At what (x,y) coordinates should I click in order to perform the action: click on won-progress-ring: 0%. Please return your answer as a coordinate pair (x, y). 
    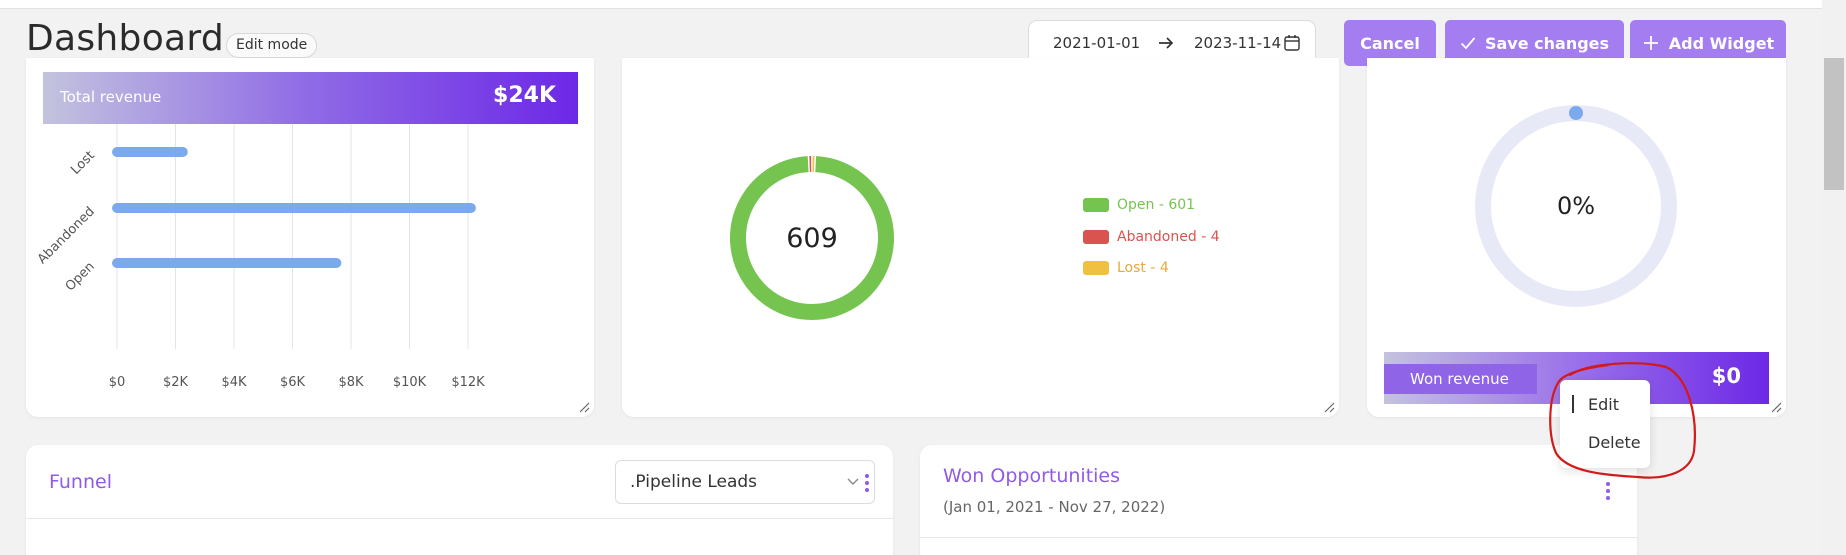
    Looking at the image, I should click on (1576, 206).